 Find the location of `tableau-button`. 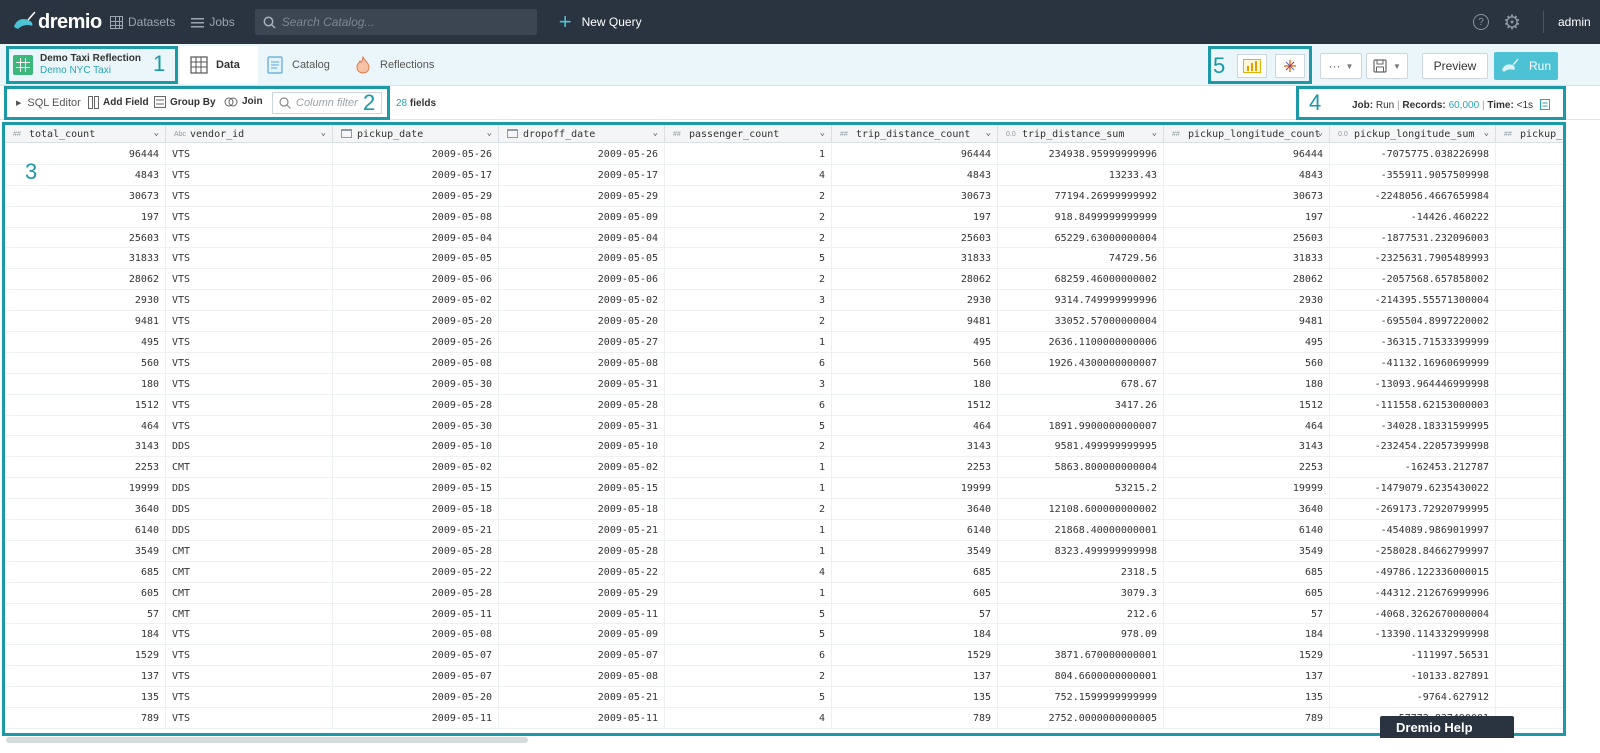

tableau-button is located at coordinates (1290, 66).